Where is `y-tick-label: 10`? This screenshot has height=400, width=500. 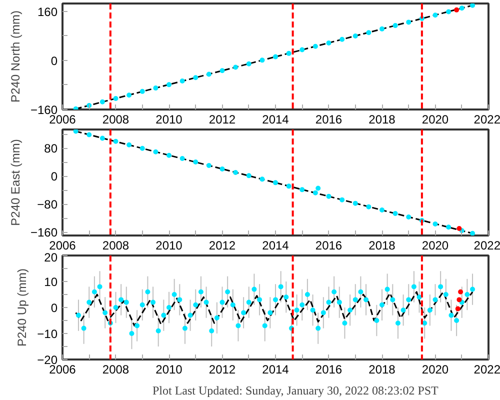
y-tick-label: 10 is located at coordinates (51, 282).